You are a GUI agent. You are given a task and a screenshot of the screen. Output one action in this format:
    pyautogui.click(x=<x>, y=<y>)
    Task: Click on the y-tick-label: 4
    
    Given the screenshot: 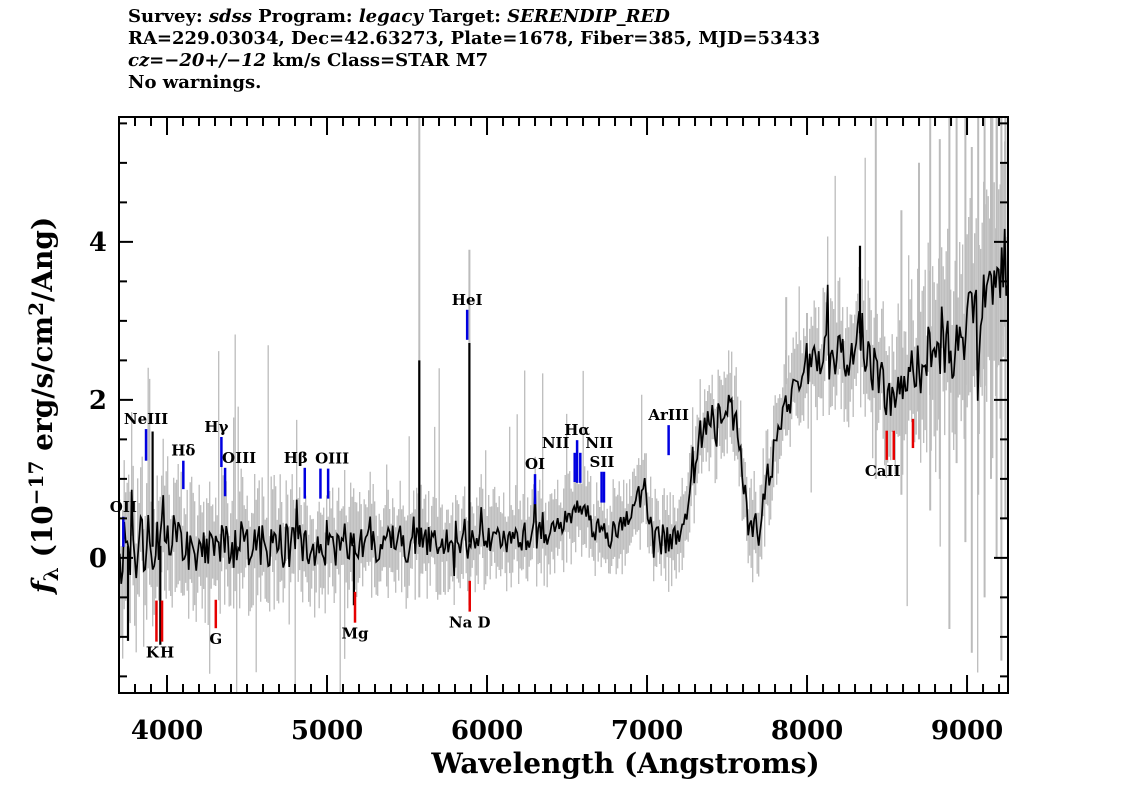 What is the action you would take?
    pyautogui.click(x=98, y=243)
    